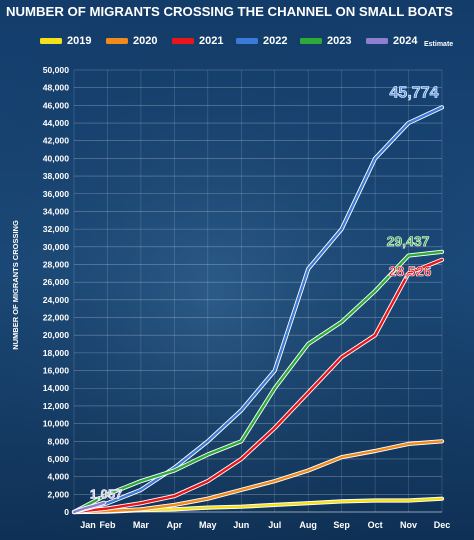 The image size is (474, 540). Describe the element at coordinates (15, 285) in the screenshot. I see `y-axis-label: NUMBER OF MIGRANTS CROSSING` at that location.